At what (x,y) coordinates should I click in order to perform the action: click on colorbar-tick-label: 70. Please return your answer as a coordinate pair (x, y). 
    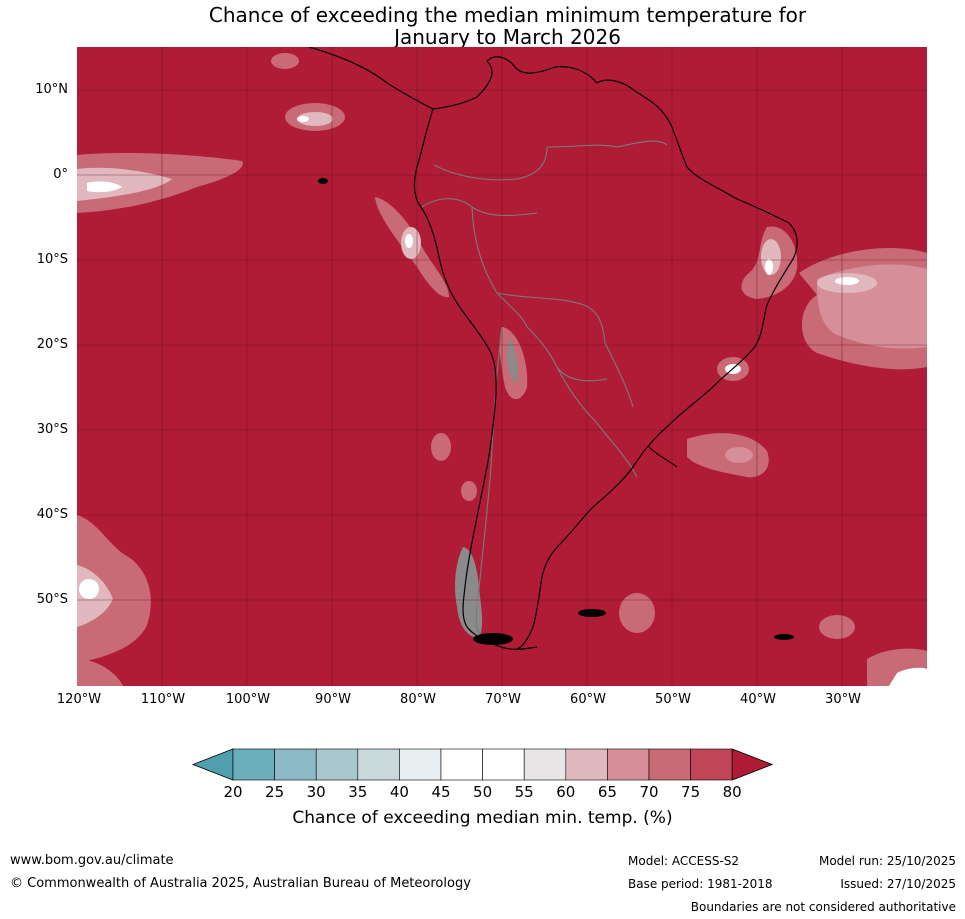
    Looking at the image, I should click on (649, 792).